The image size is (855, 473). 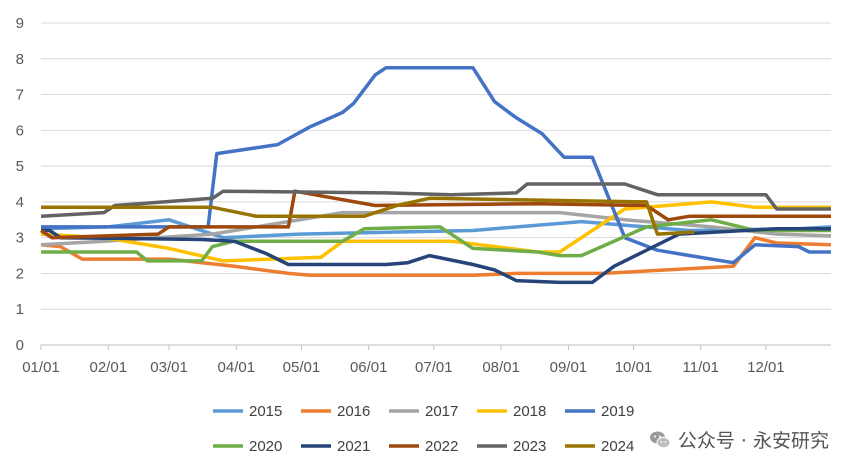 What do you see at coordinates (247, 411) in the screenshot?
I see `legend-item-2015: 2015` at bounding box center [247, 411].